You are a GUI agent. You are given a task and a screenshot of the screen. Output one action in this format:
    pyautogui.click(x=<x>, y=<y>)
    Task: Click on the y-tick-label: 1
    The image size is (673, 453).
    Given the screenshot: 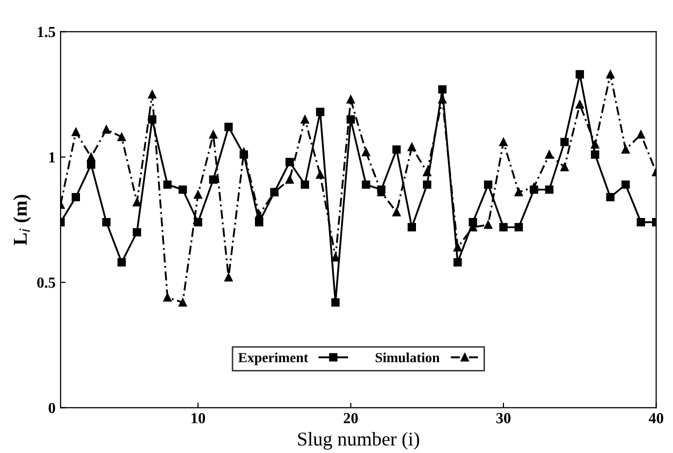 What is the action you would take?
    pyautogui.click(x=52, y=157)
    